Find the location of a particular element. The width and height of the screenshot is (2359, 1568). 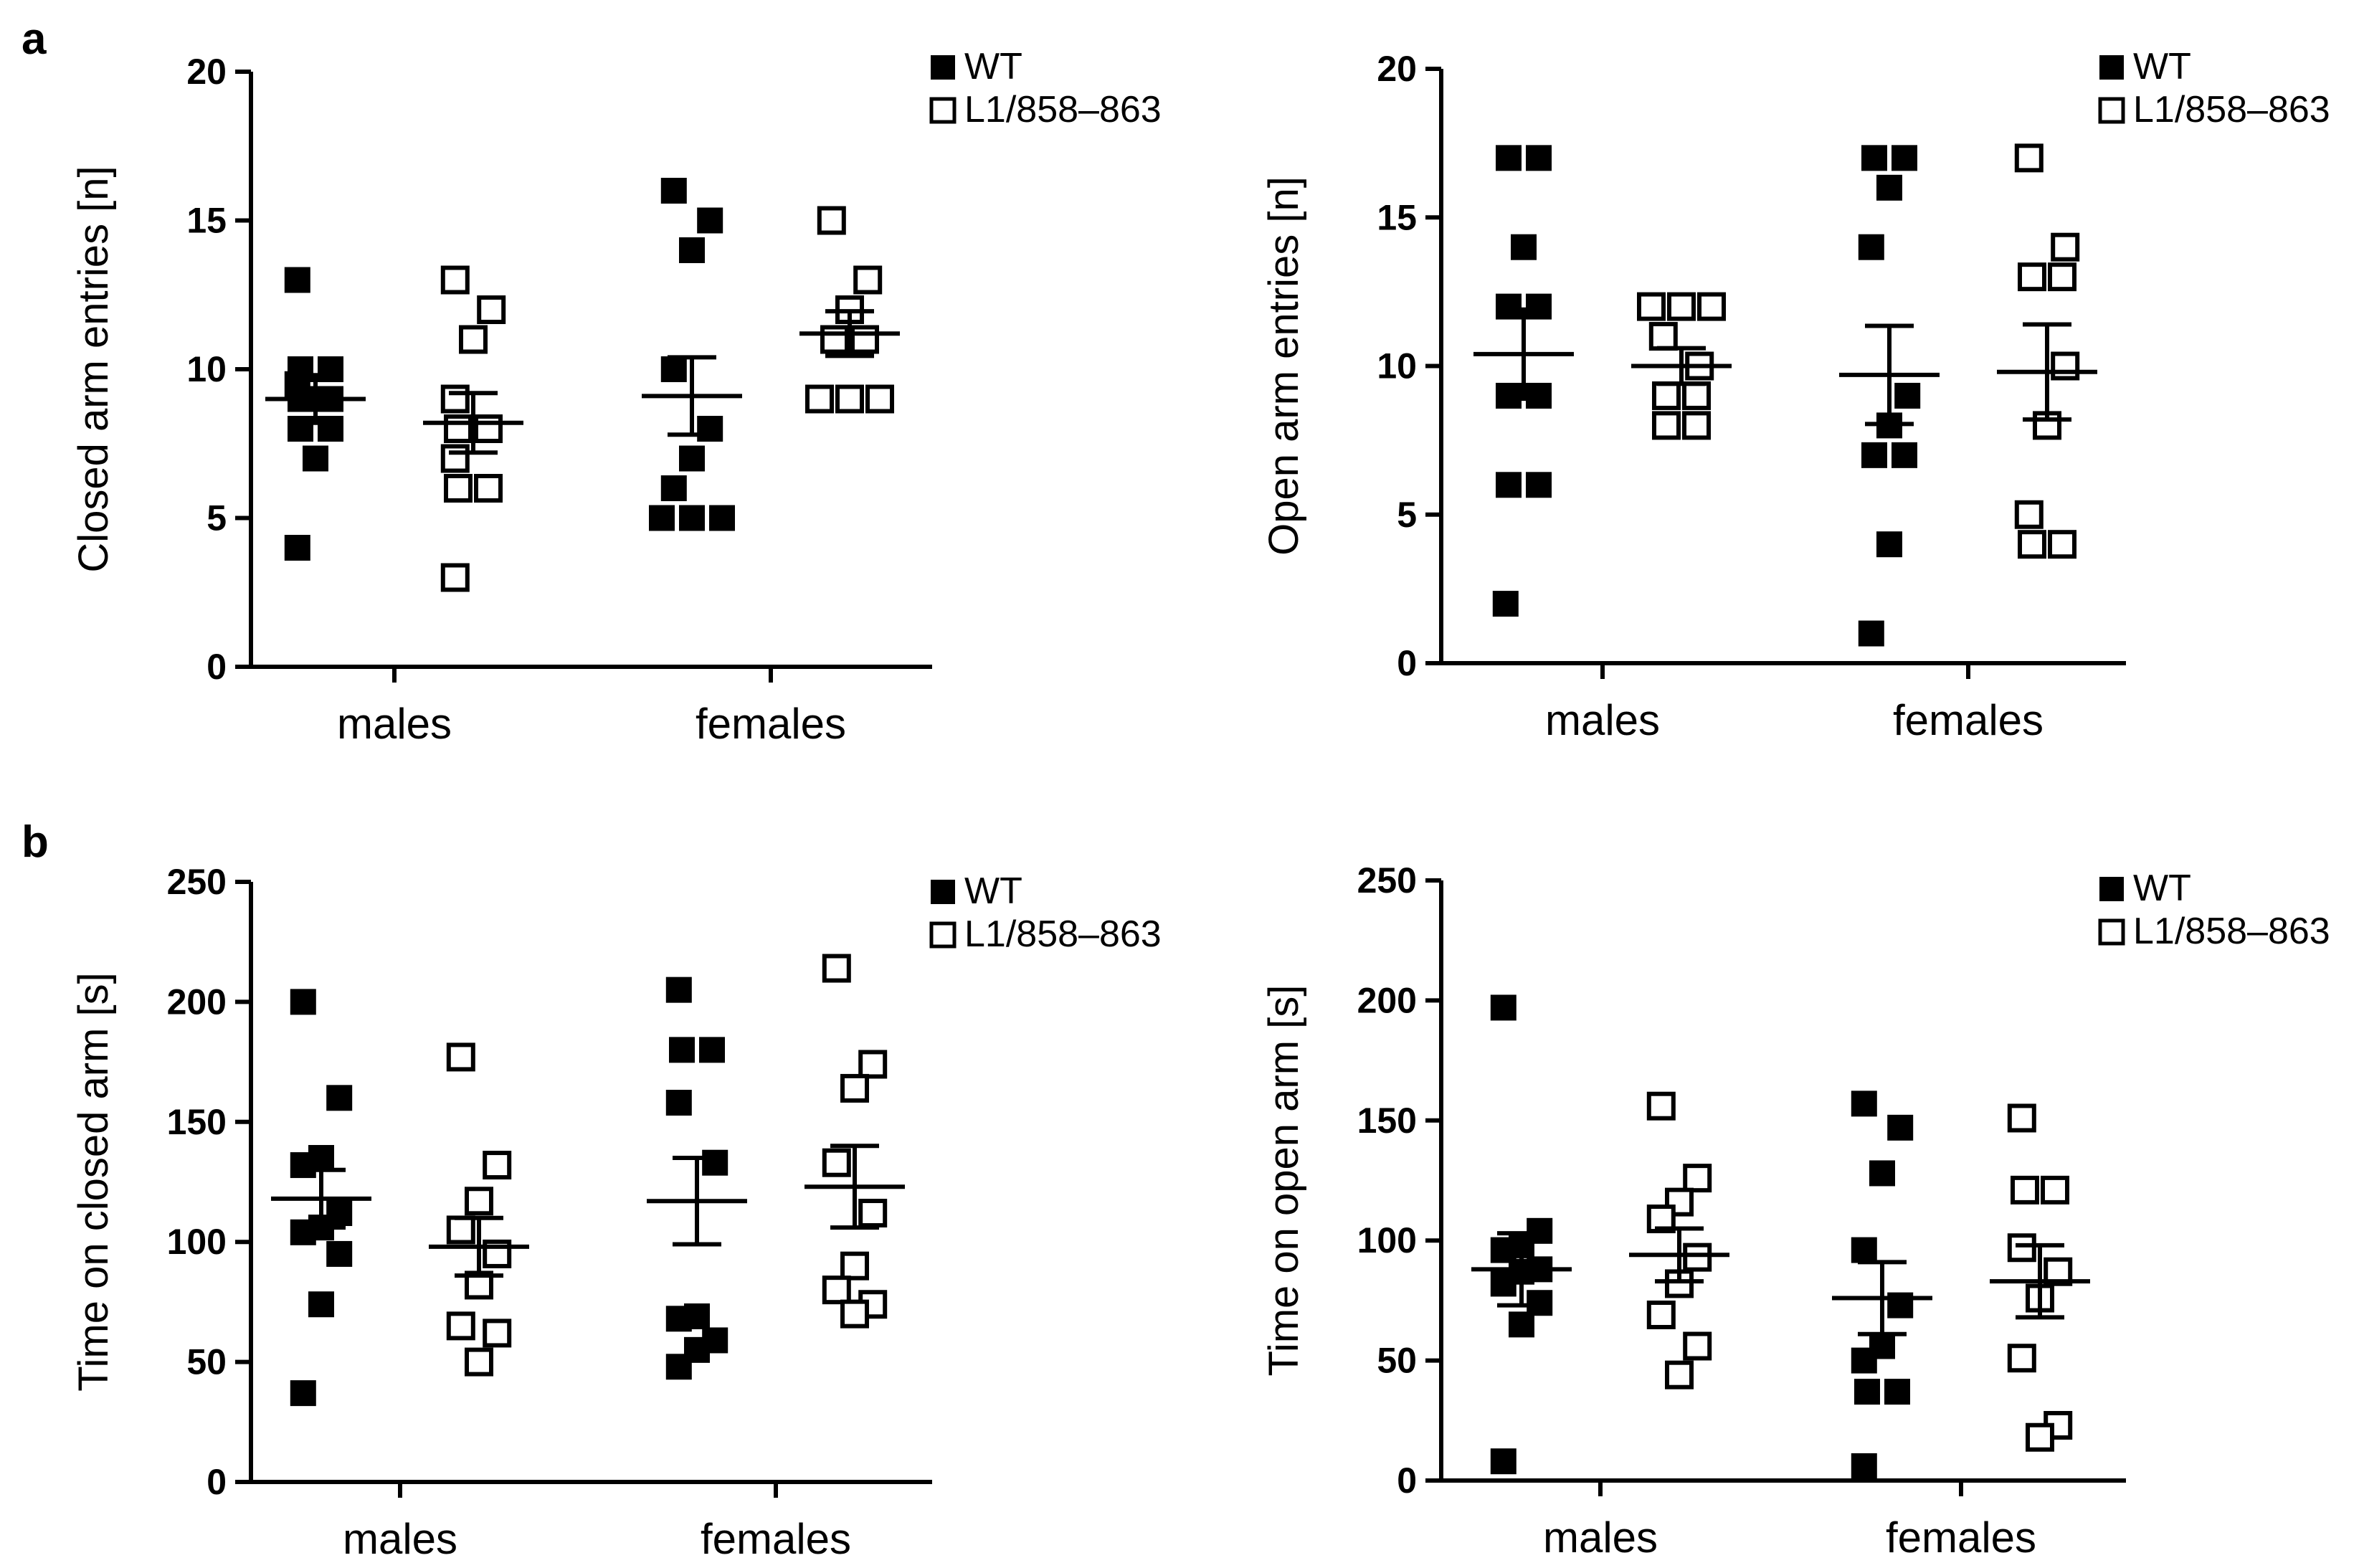

y-tick-label: 10 is located at coordinates (1397, 366).